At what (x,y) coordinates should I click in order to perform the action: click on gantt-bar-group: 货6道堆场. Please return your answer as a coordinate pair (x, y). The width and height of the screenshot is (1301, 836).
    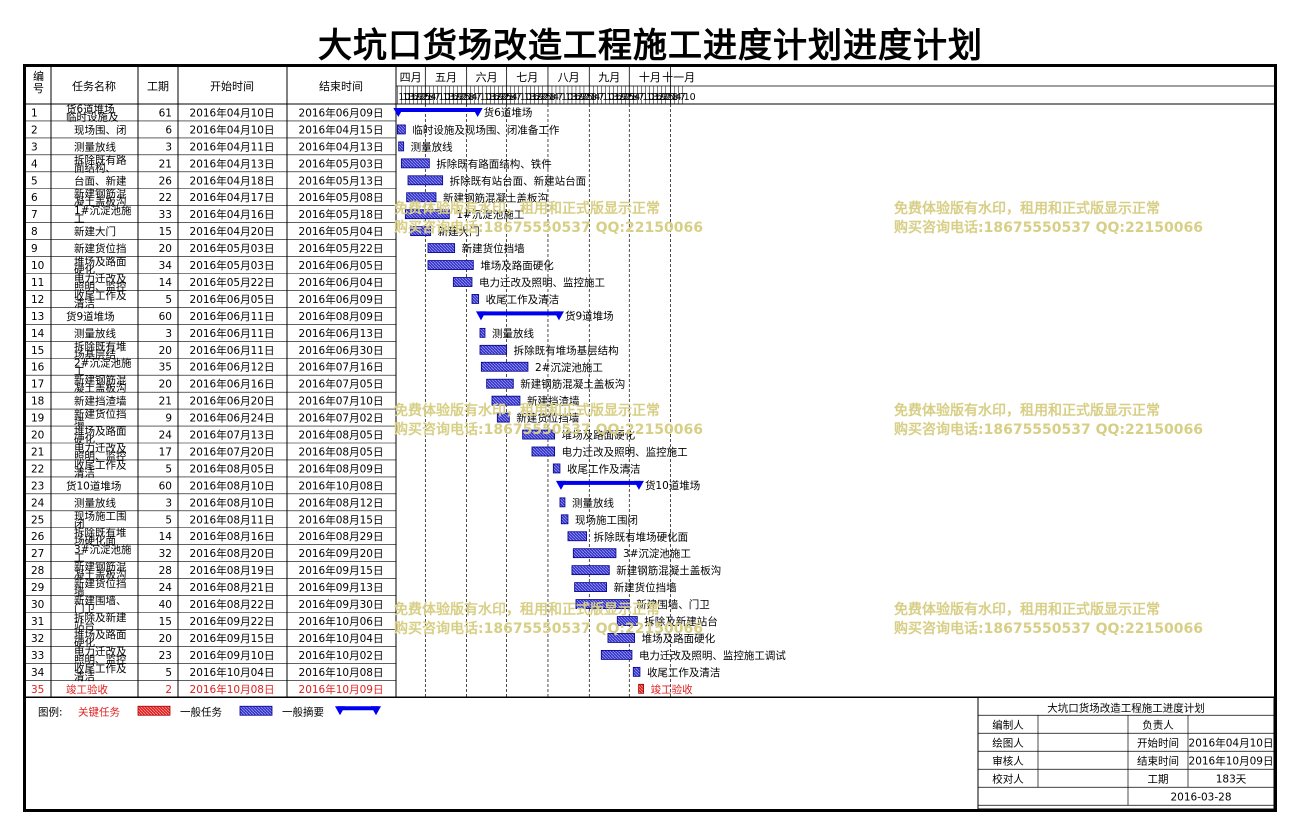
    Looking at the image, I should click on (462, 112).